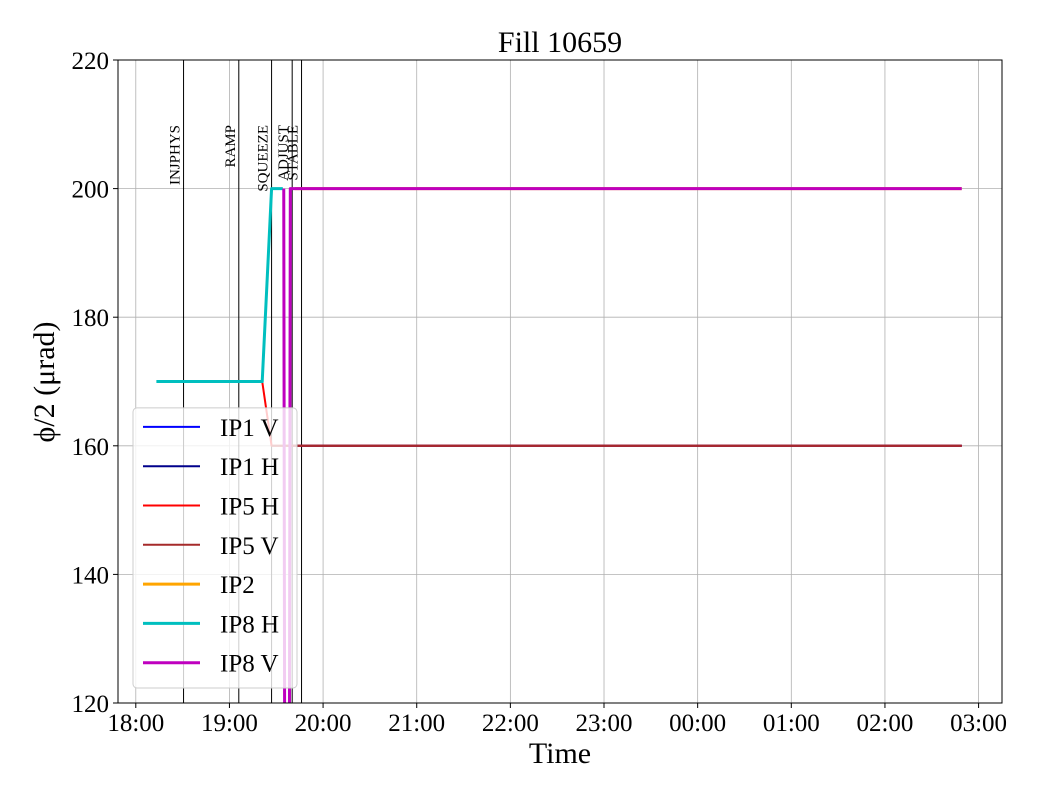 The image size is (1040, 800). Describe the element at coordinates (91, 190) in the screenshot. I see `y-tick-label: 200` at that location.